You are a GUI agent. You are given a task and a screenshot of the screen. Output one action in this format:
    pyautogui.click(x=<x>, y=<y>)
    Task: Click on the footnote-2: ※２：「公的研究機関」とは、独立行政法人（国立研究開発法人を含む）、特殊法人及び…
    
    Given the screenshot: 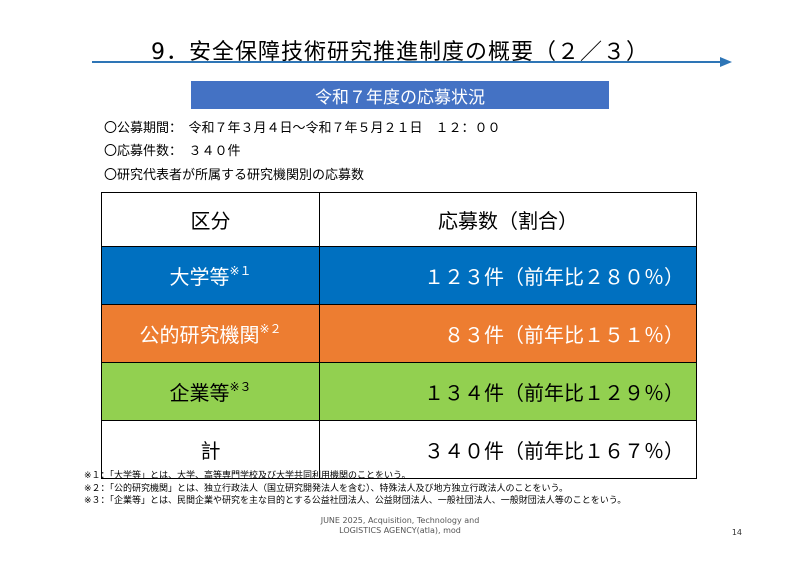 What is the action you would take?
    pyautogui.click(x=326, y=488)
    